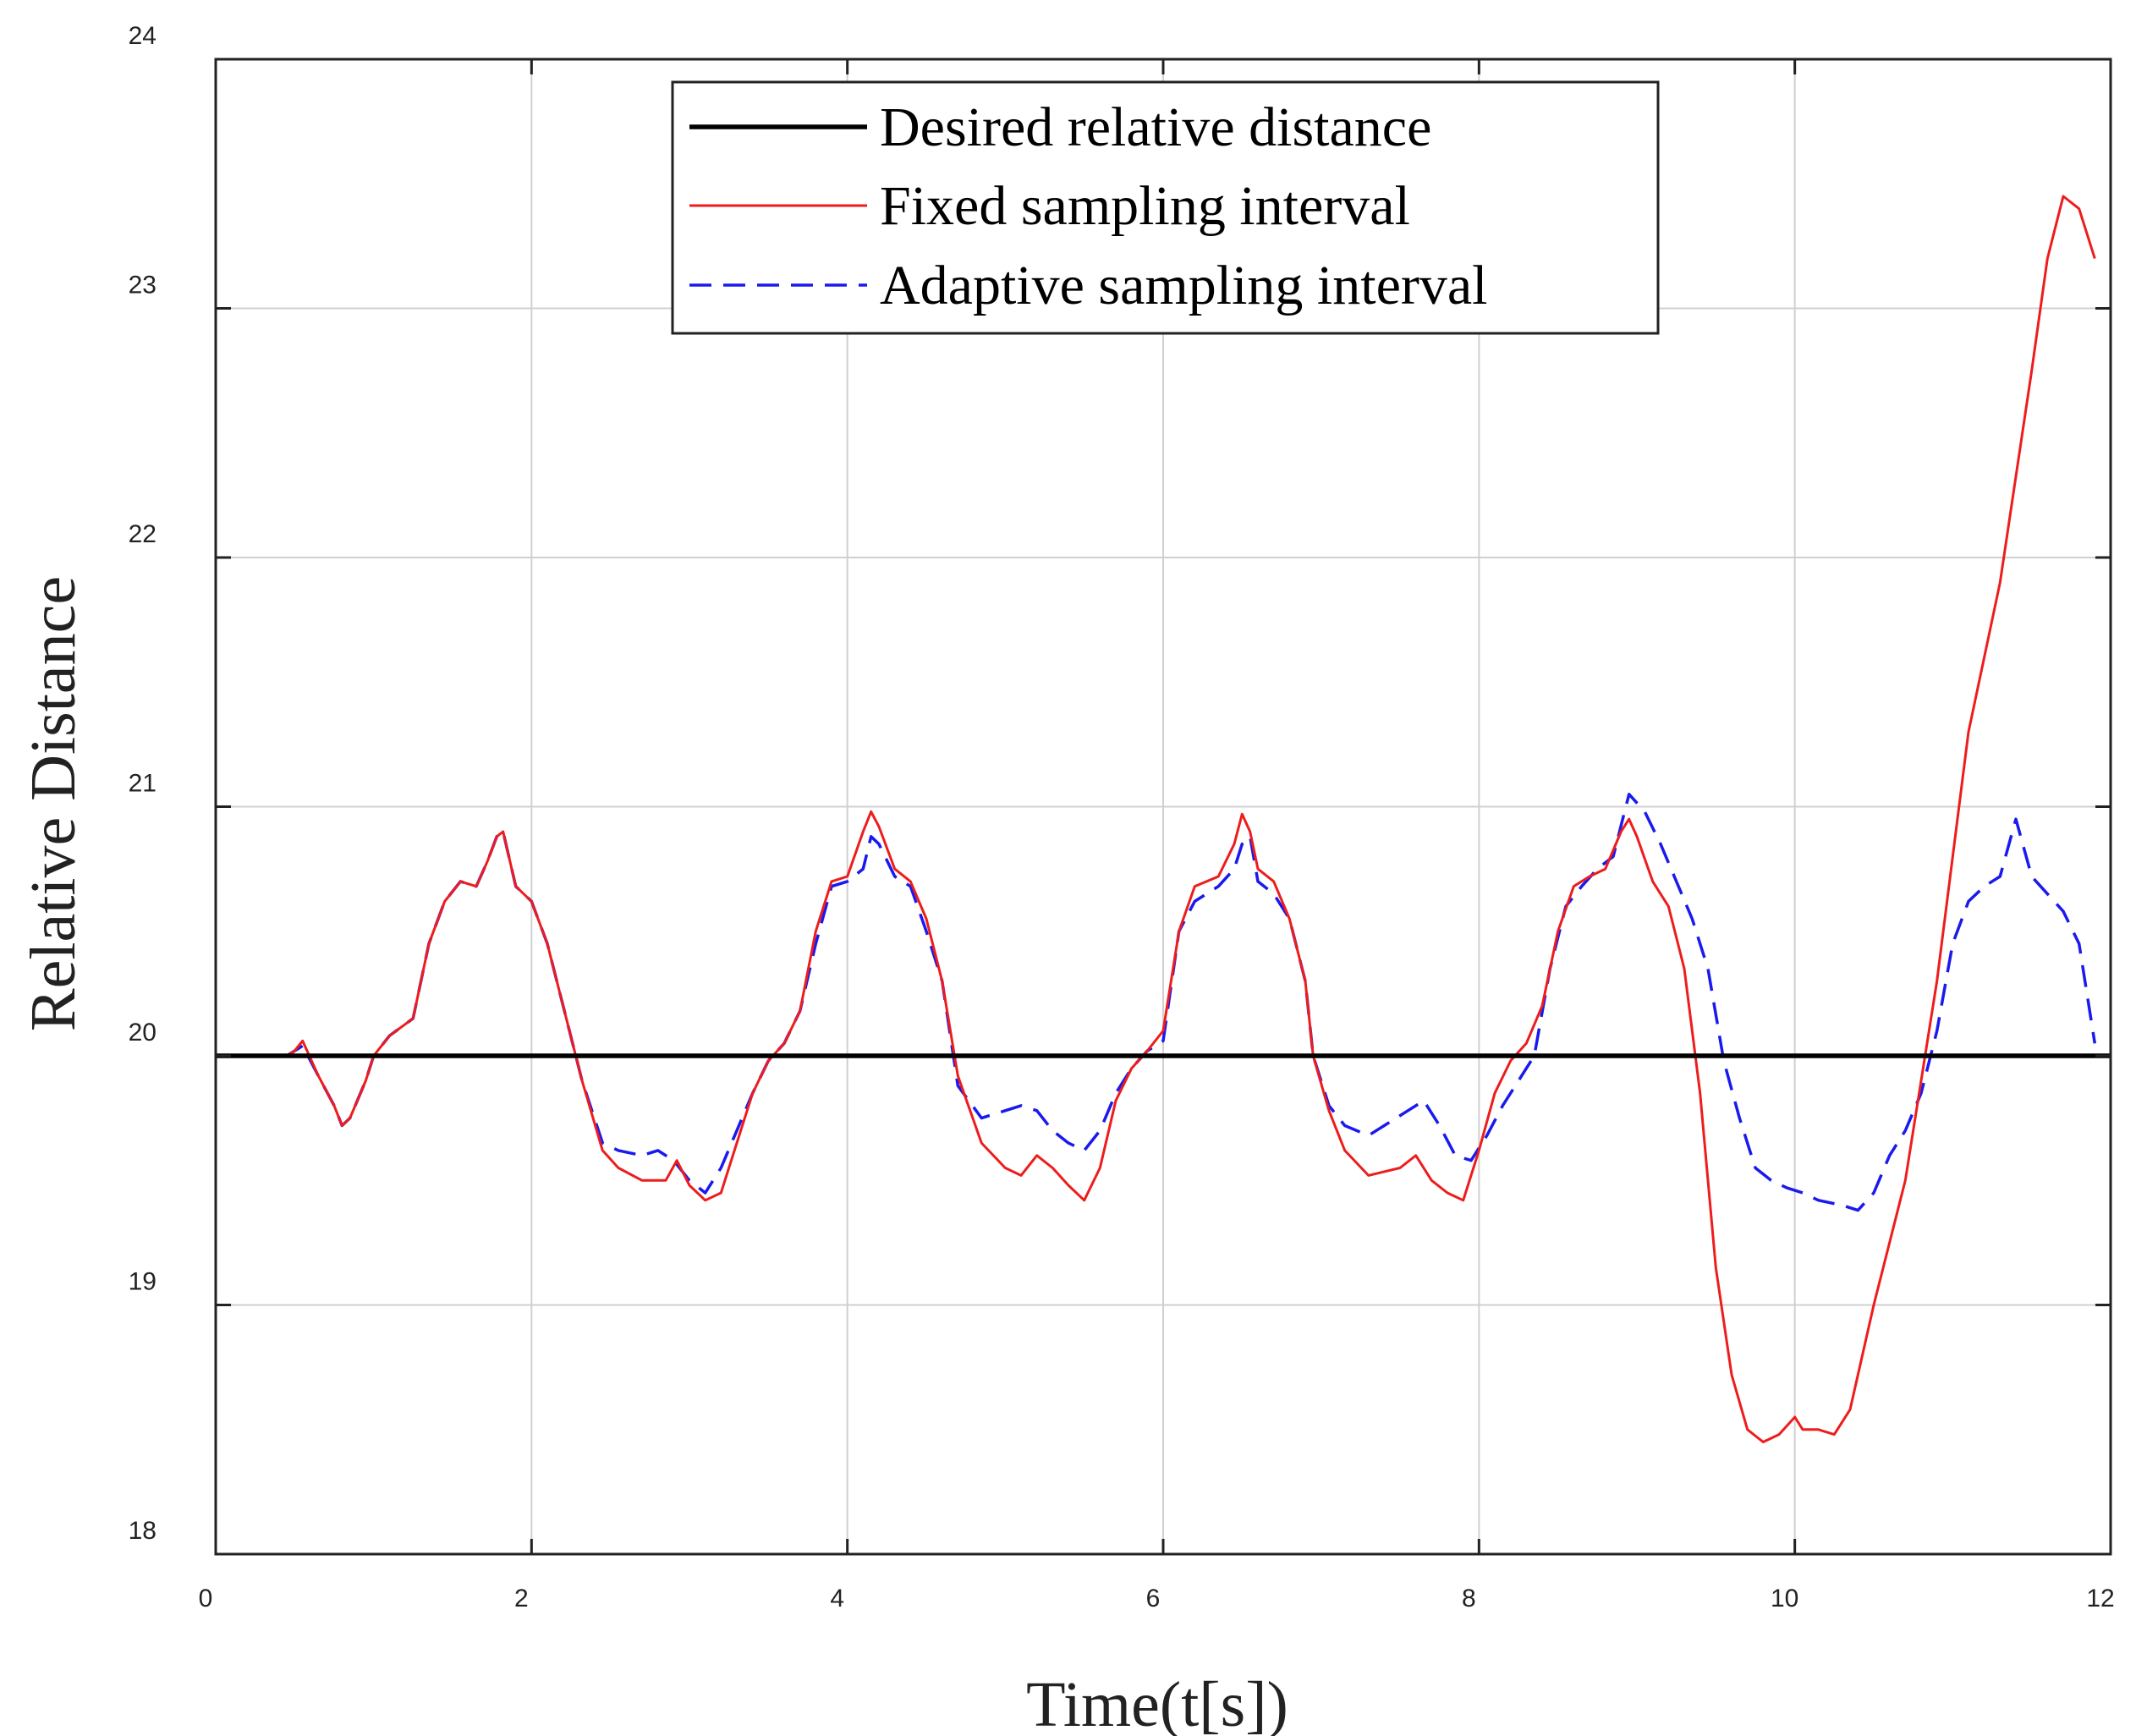 Image resolution: width=2136 pixels, height=1736 pixels. Describe the element at coordinates (1784, 1598) in the screenshot. I see `x-tick-label: 10` at that location.